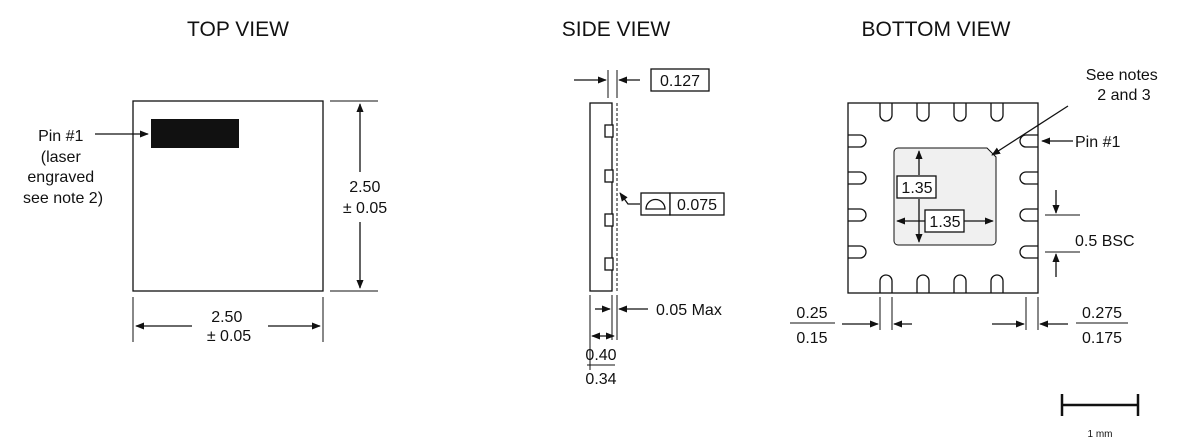  What do you see at coordinates (600, 379) in the screenshot?
I see `thickness-min: 0.34` at bounding box center [600, 379].